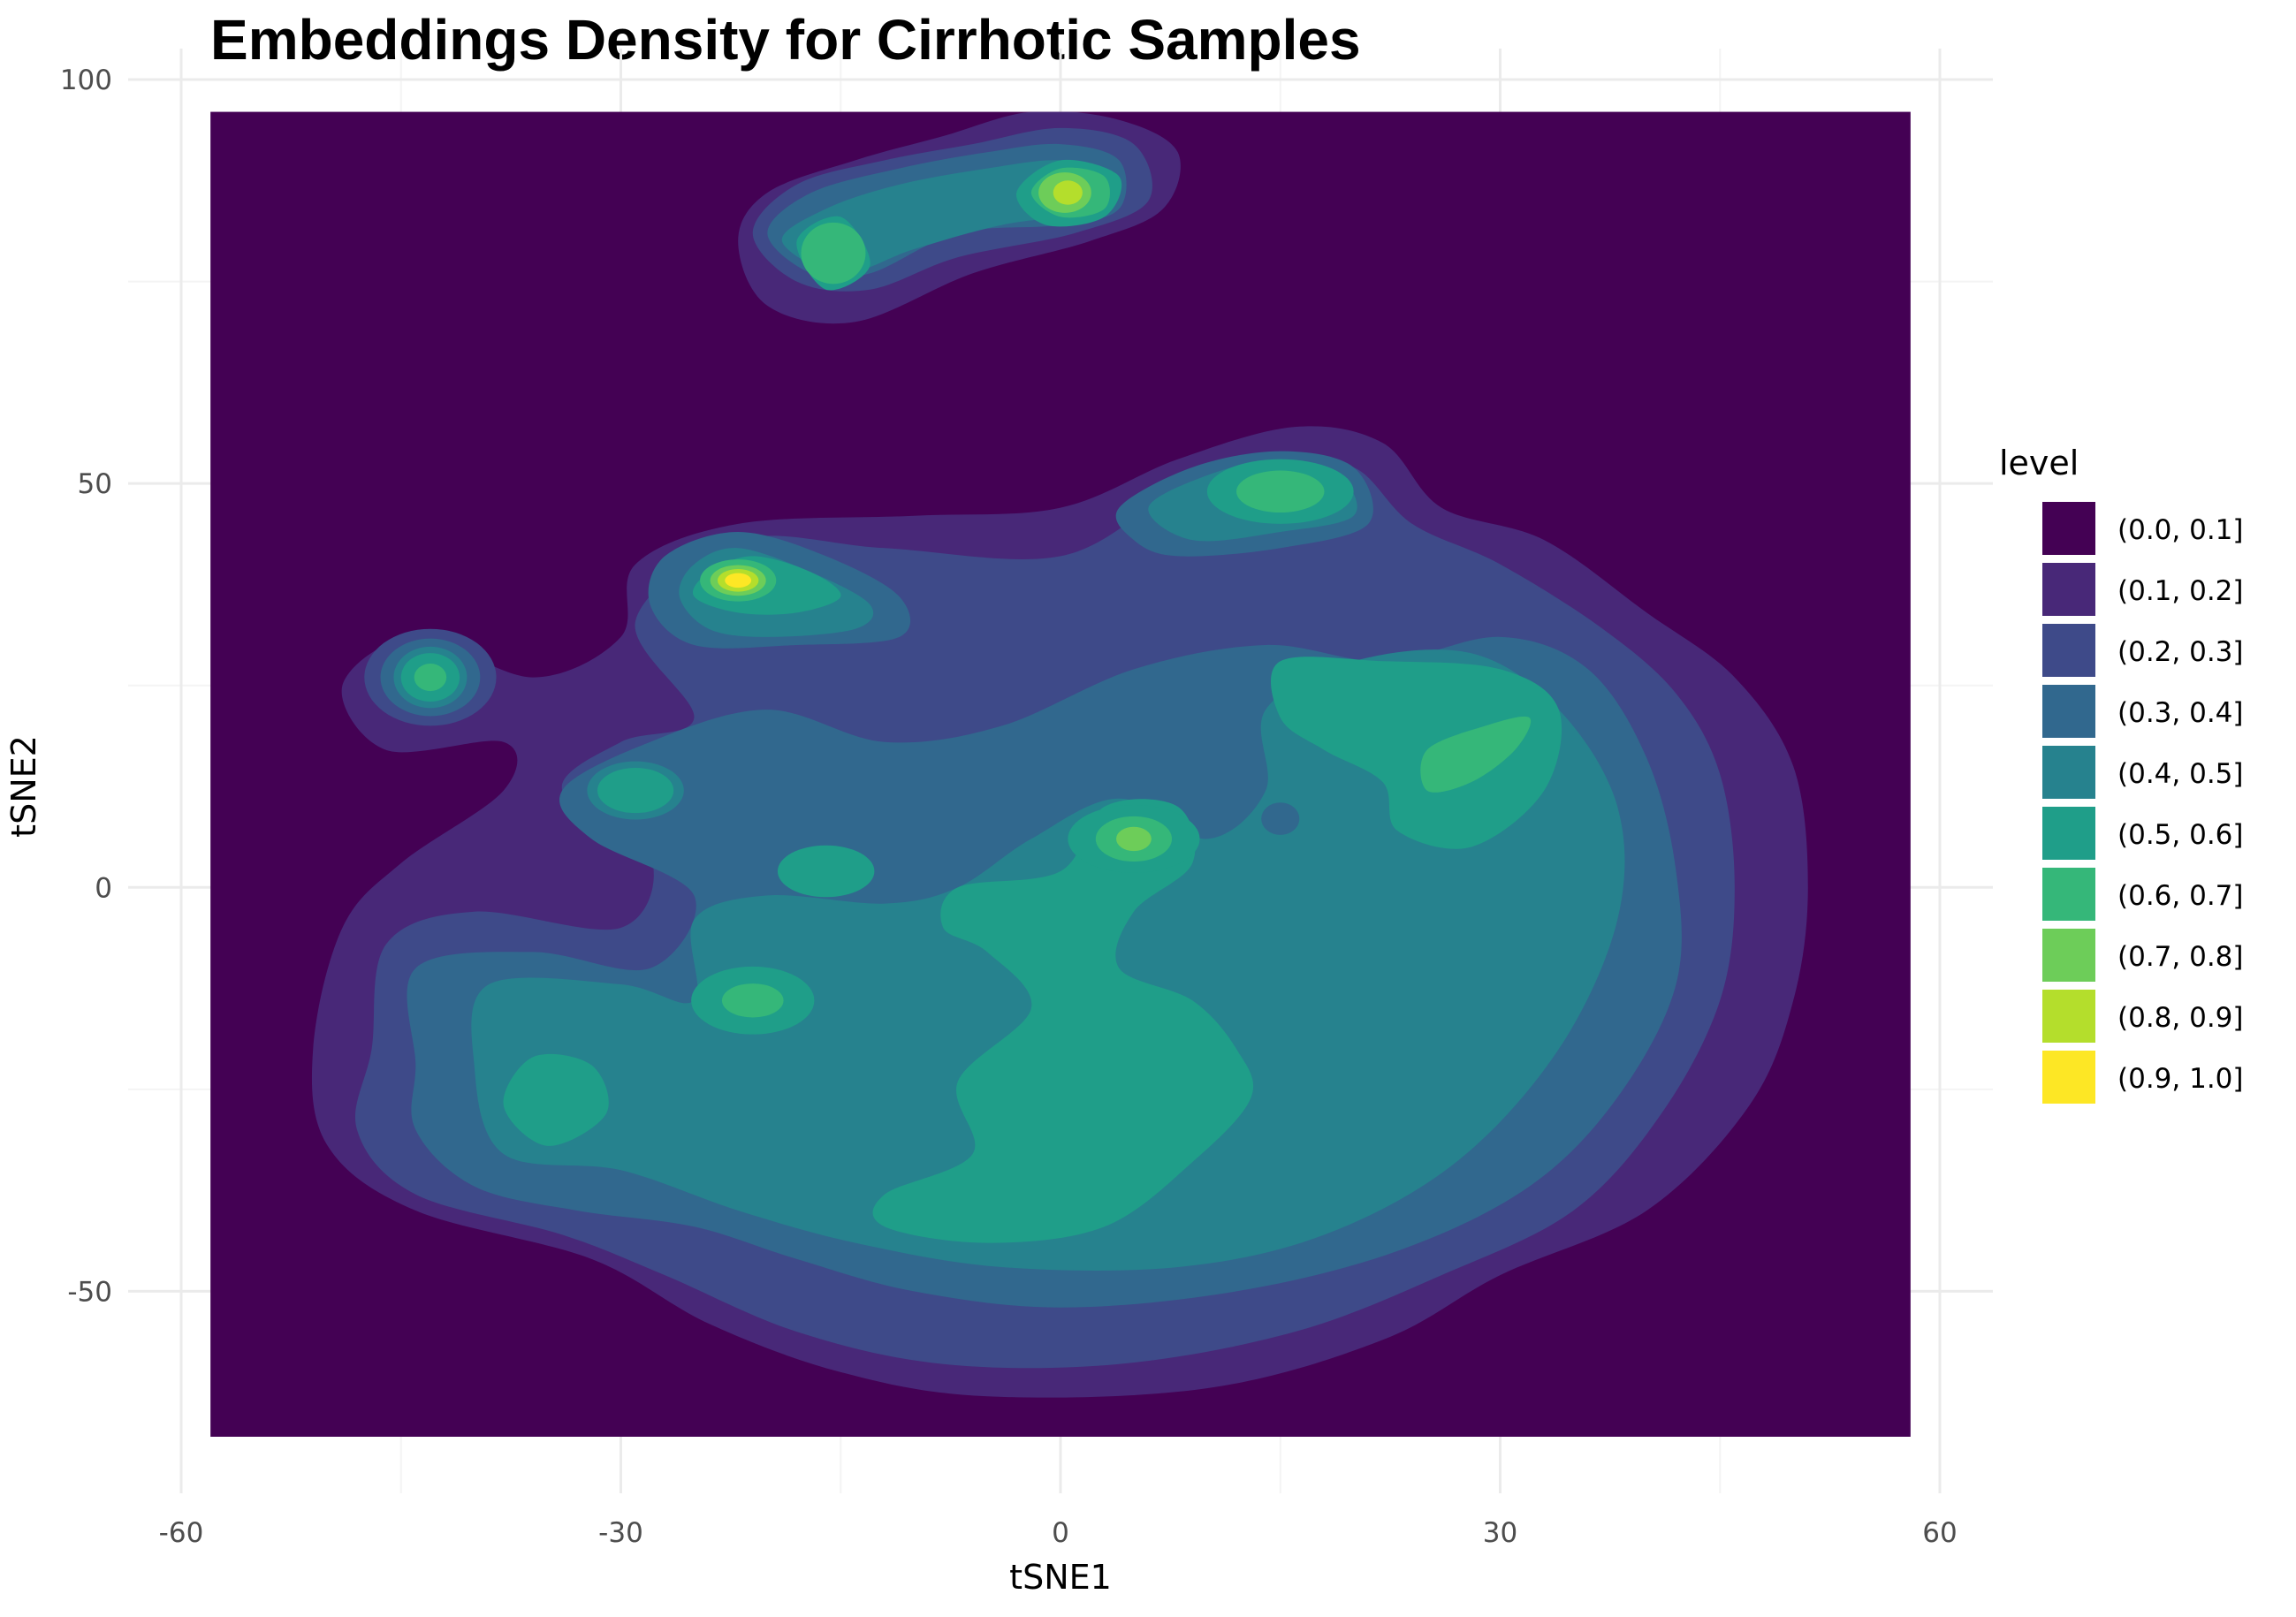 This screenshot has width=2296, height=1617. I want to click on legend-label: (0.6, 0.7], so click(2181, 896).